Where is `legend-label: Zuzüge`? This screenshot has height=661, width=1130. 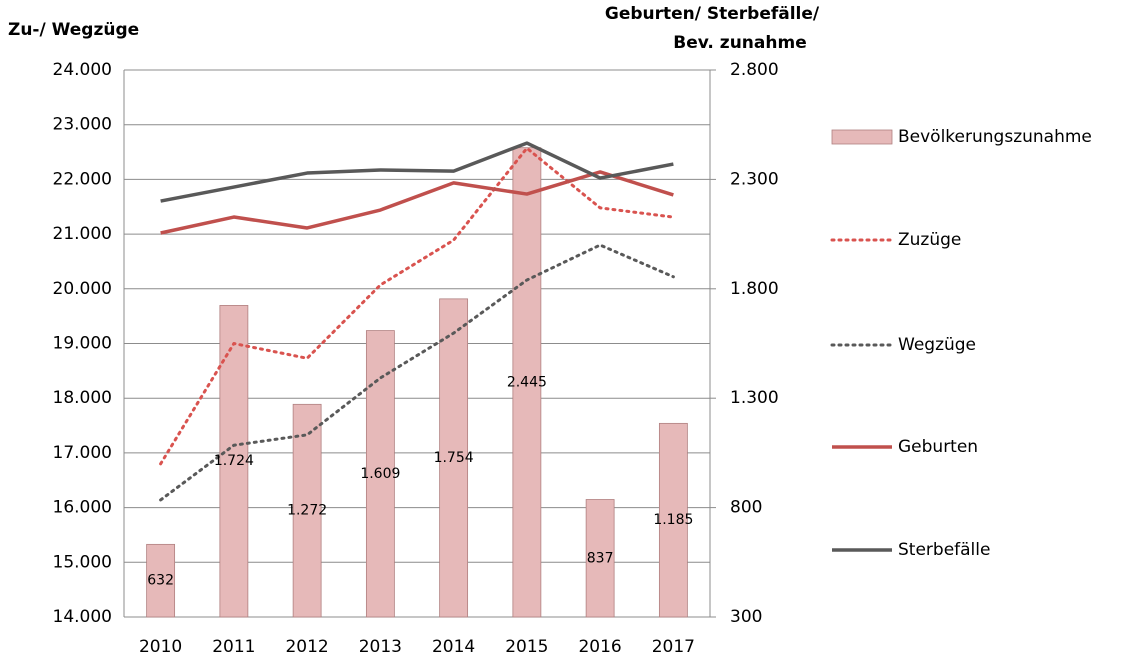 legend-label: Zuzüge is located at coordinates (929, 240).